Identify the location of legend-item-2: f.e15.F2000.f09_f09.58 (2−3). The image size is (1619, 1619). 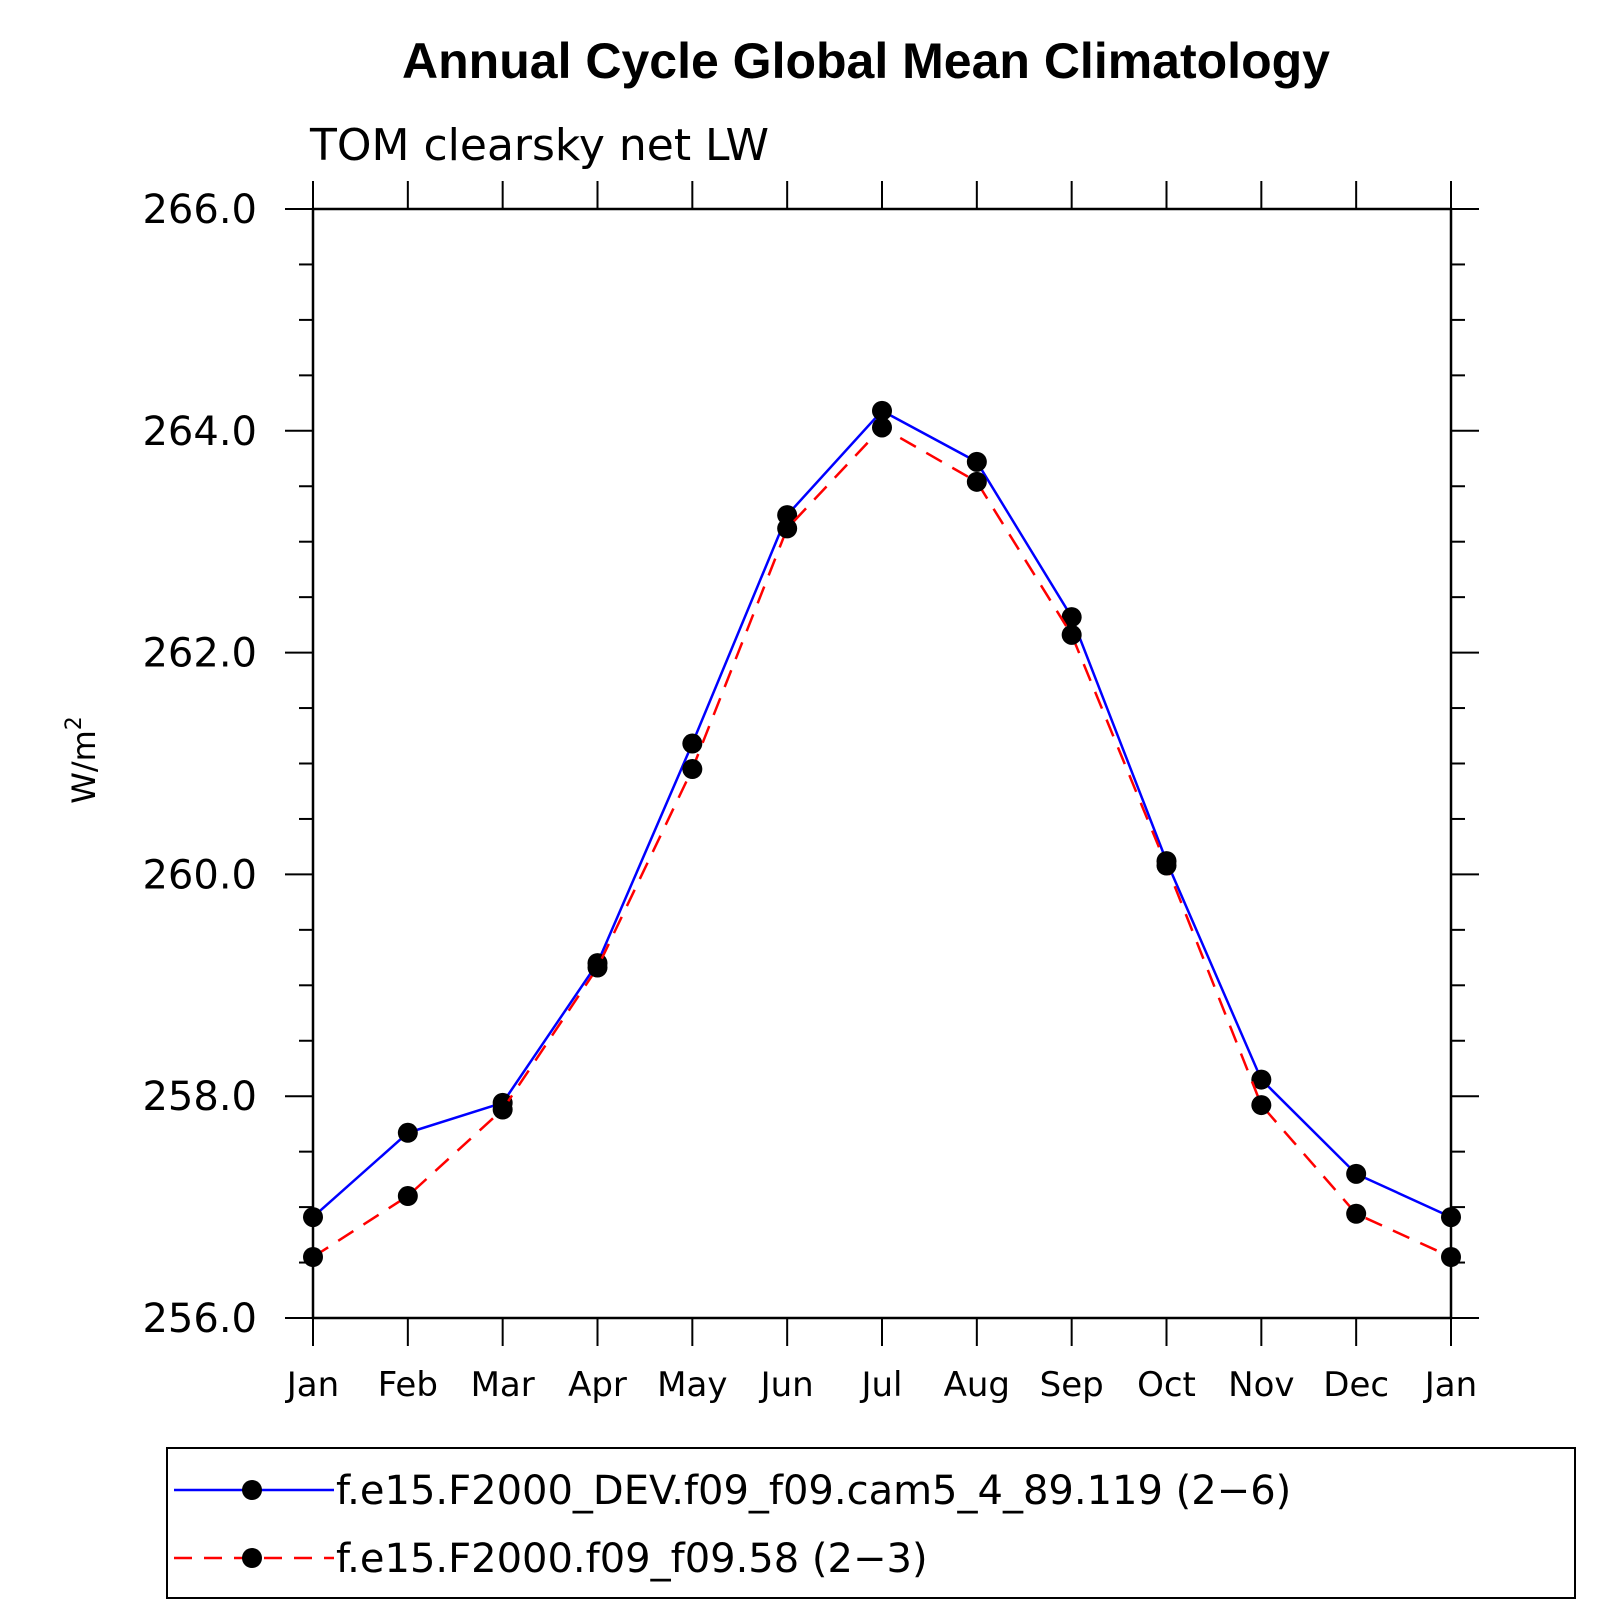
(551, 1559).